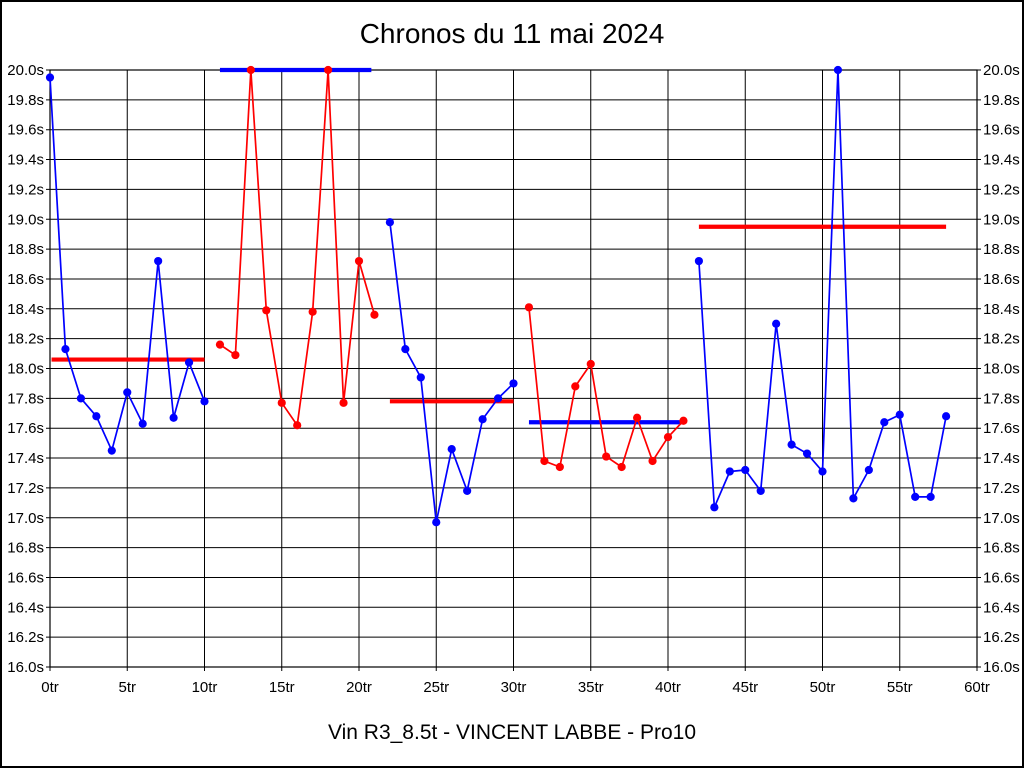  Describe the element at coordinates (514, 687) in the screenshot. I see `x-tick-label: 30tr` at that location.